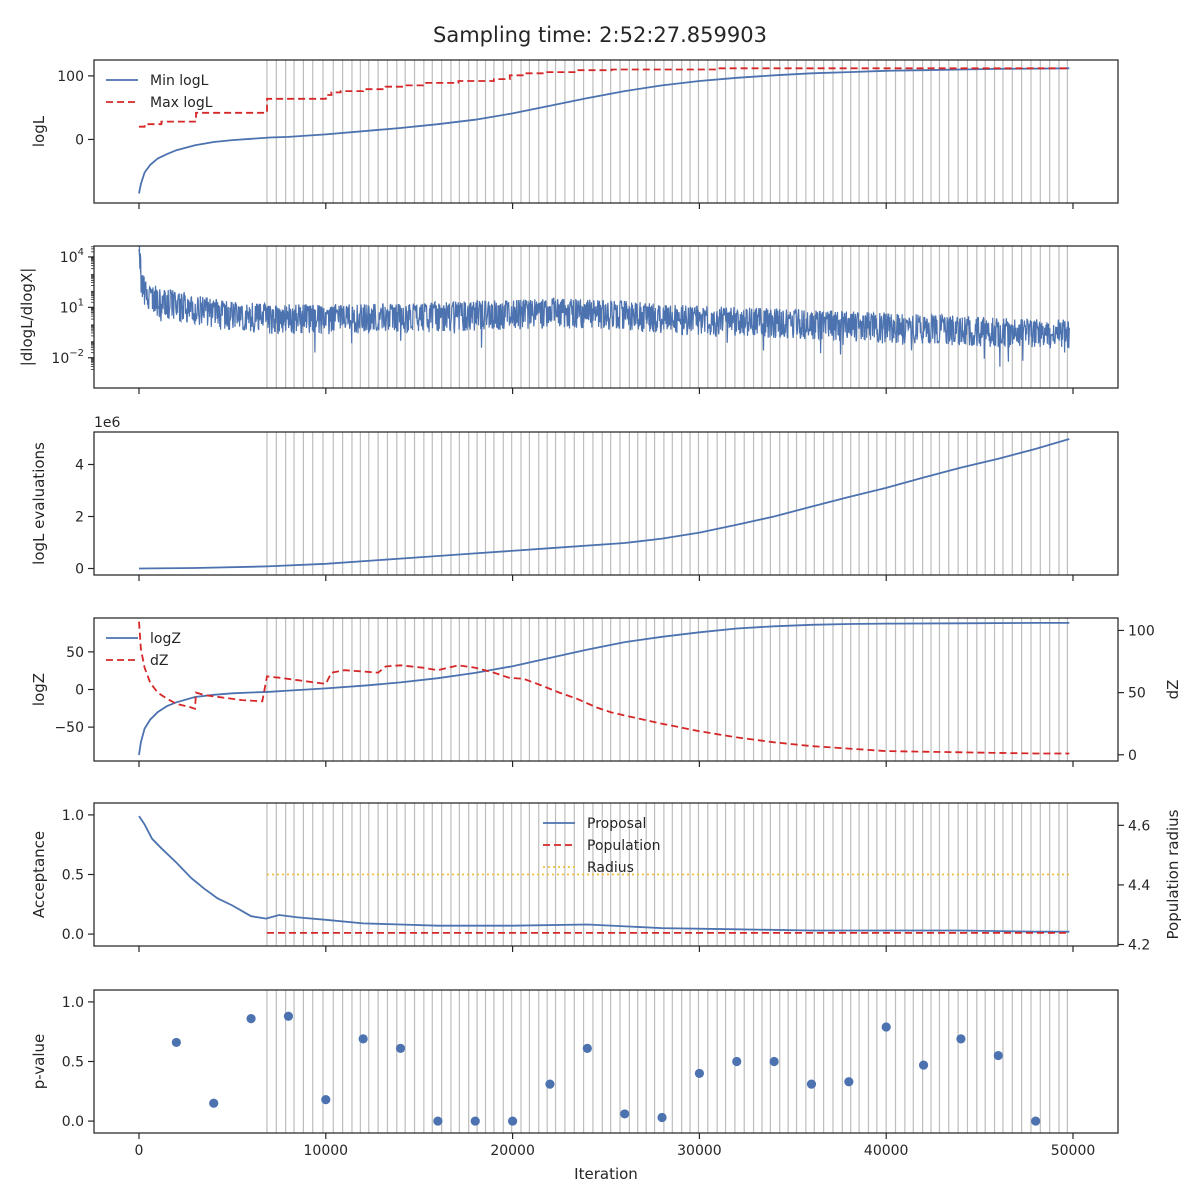  I want to click on y-axis-label: logZ, so click(39, 689).